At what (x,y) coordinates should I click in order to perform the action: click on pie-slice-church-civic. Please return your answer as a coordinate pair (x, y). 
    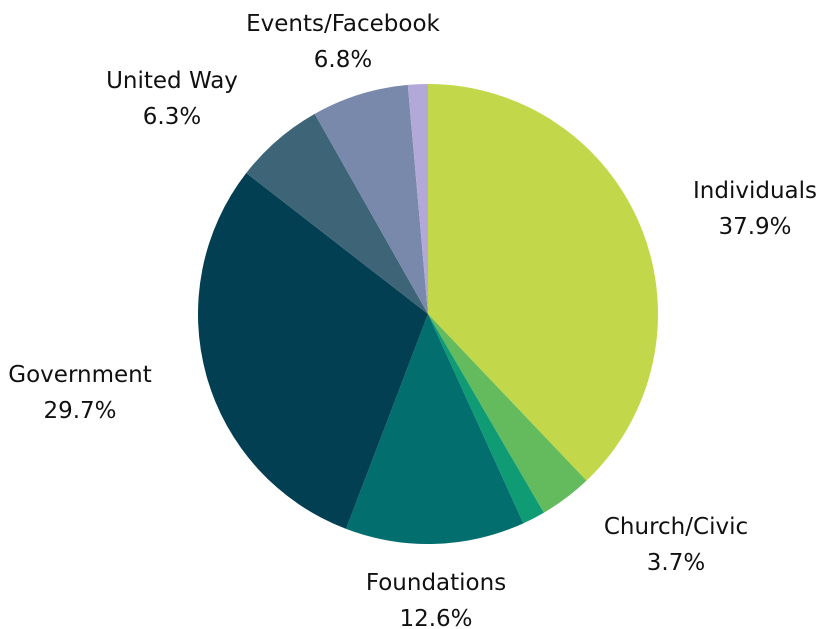
    Looking at the image, I should click on (507, 413).